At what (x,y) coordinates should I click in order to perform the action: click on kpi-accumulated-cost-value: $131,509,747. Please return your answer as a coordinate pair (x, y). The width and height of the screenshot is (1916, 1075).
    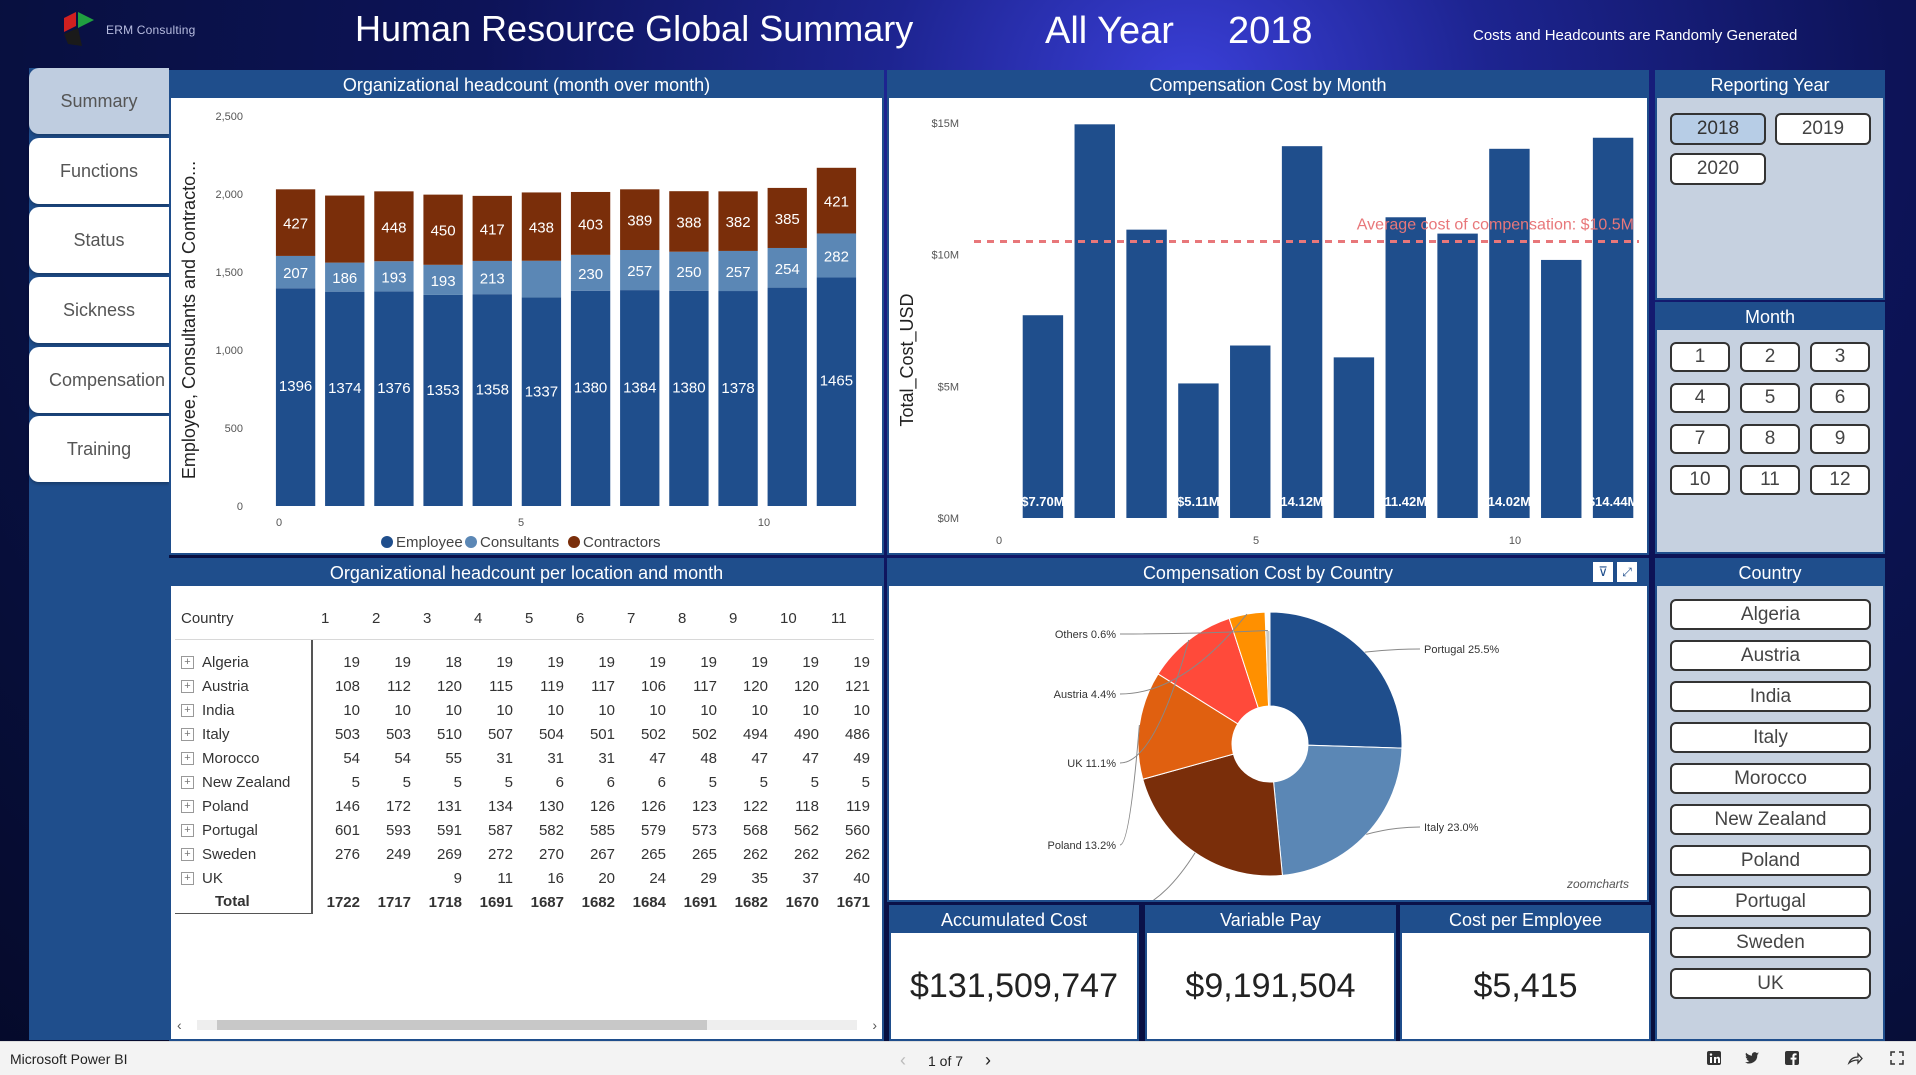
    Looking at the image, I should click on (1014, 986).